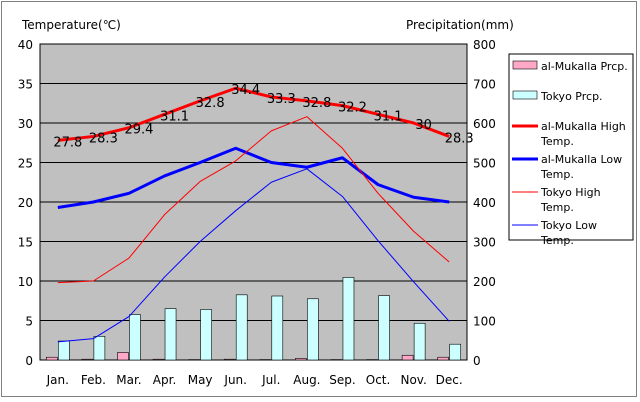 The height and width of the screenshot is (402, 640). Describe the element at coordinates (484, 124) in the screenshot. I see `right-tick-label: 600` at that location.